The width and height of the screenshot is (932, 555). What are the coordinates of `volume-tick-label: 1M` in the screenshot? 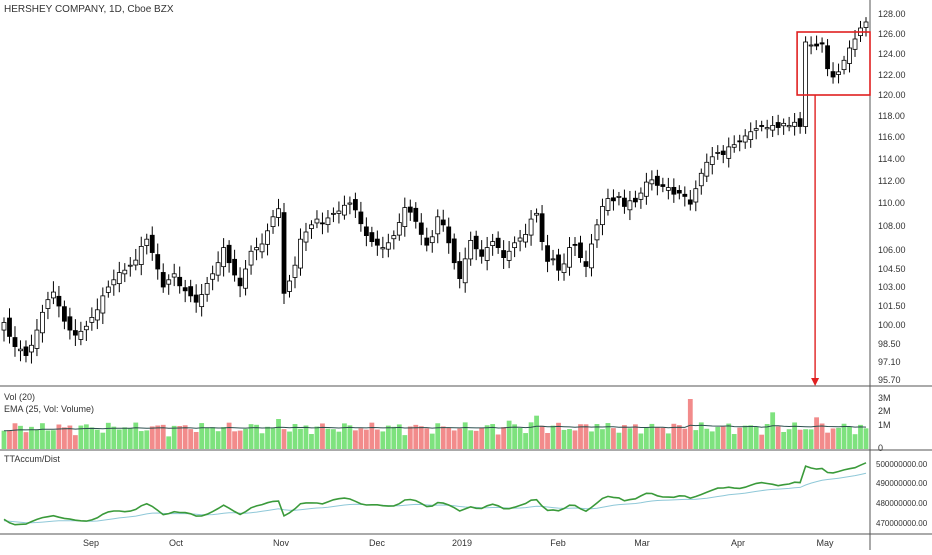 It's located at (884, 425).